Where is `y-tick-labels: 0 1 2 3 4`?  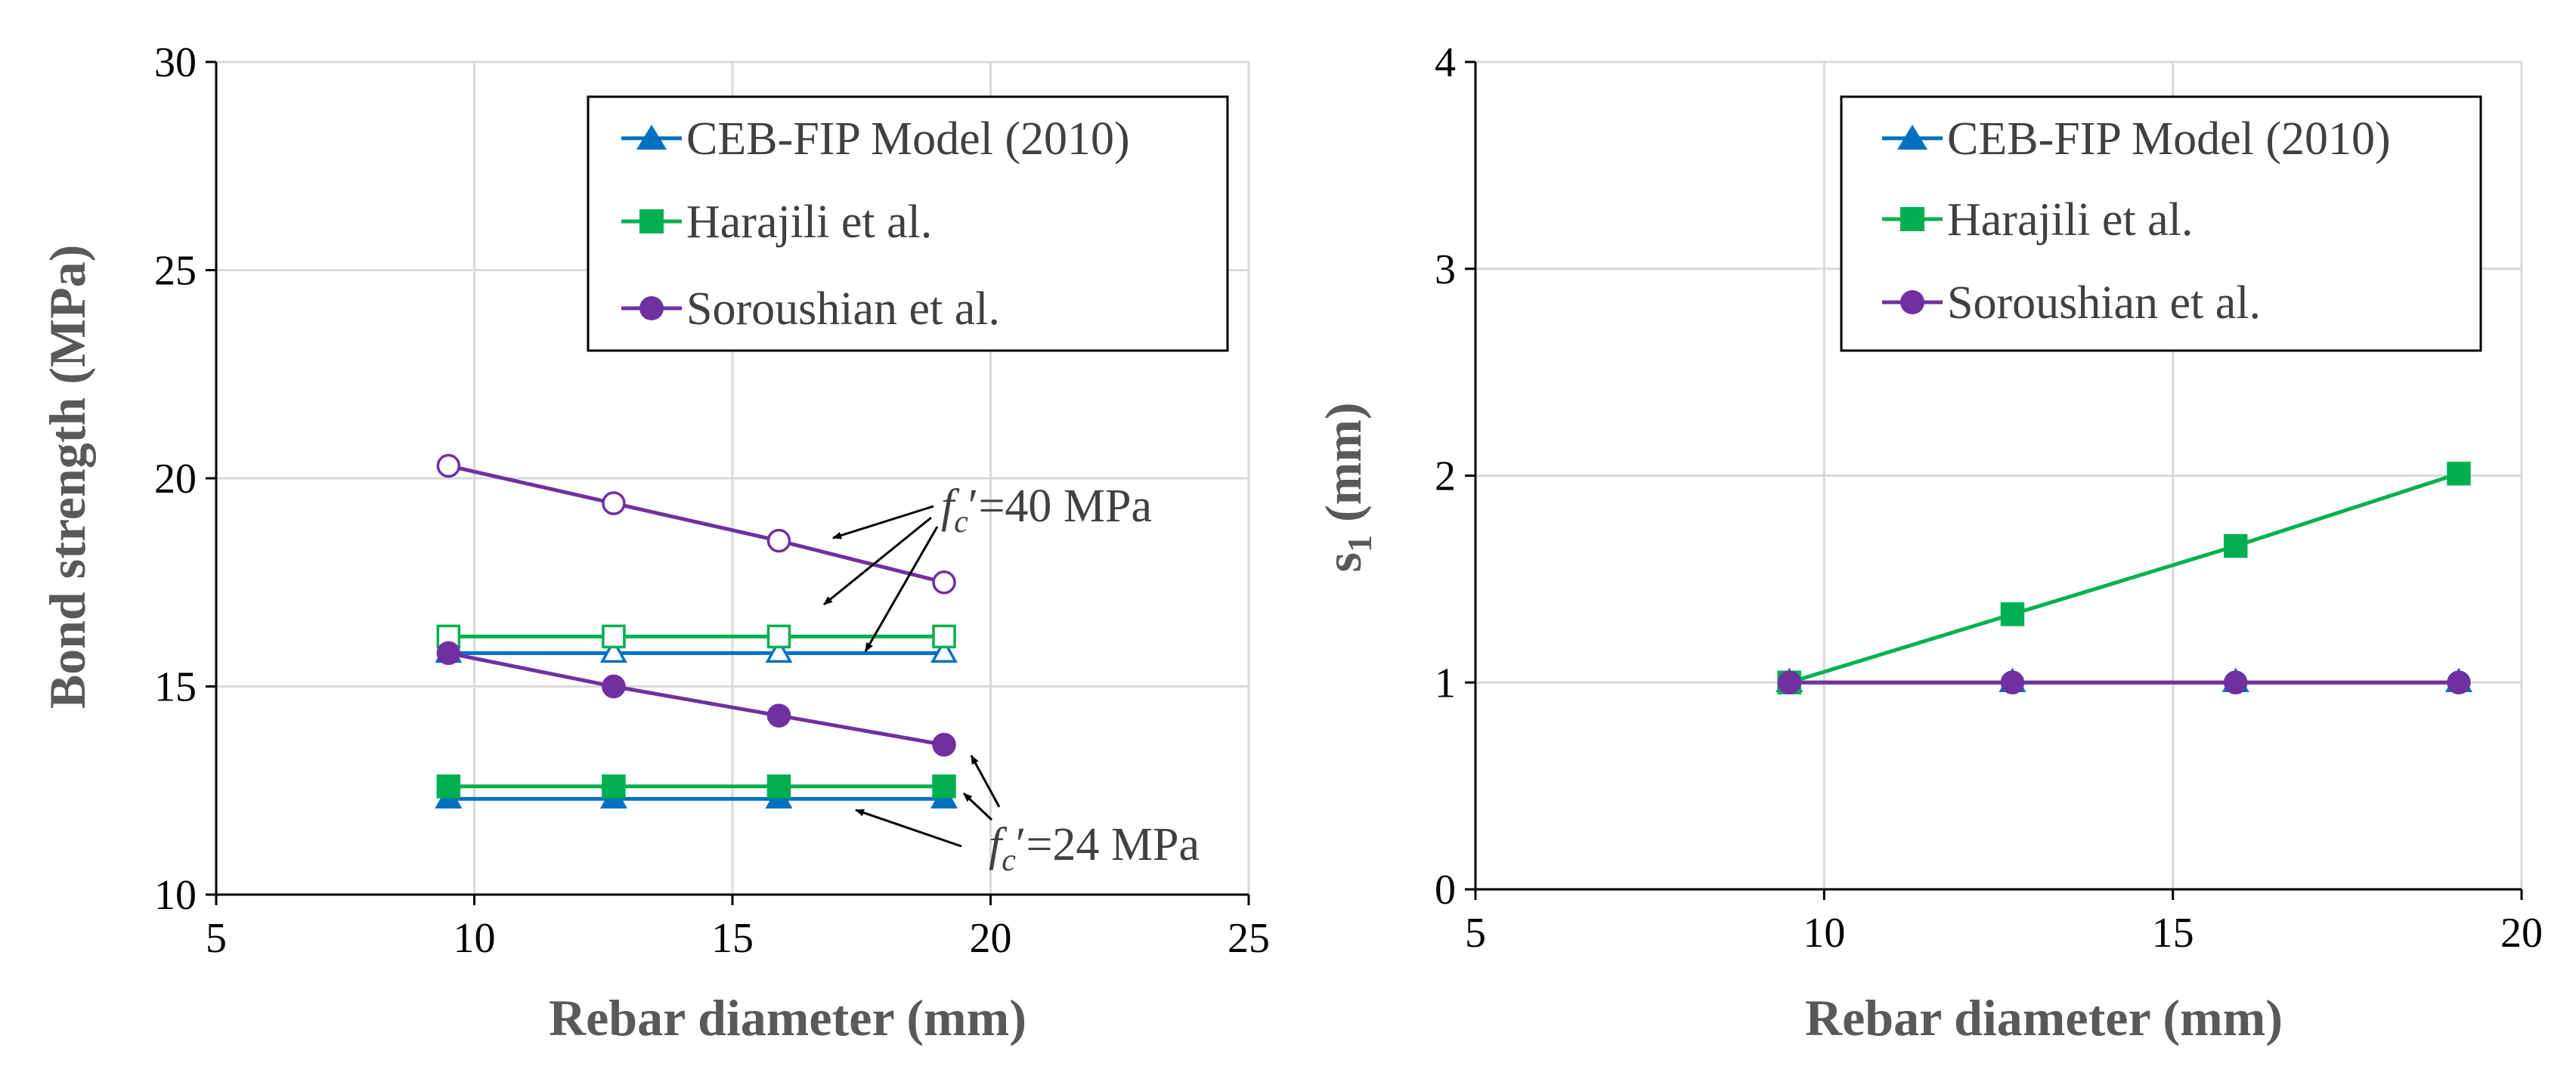
y-tick-labels: 0 1 2 3 4 is located at coordinates (1445, 477).